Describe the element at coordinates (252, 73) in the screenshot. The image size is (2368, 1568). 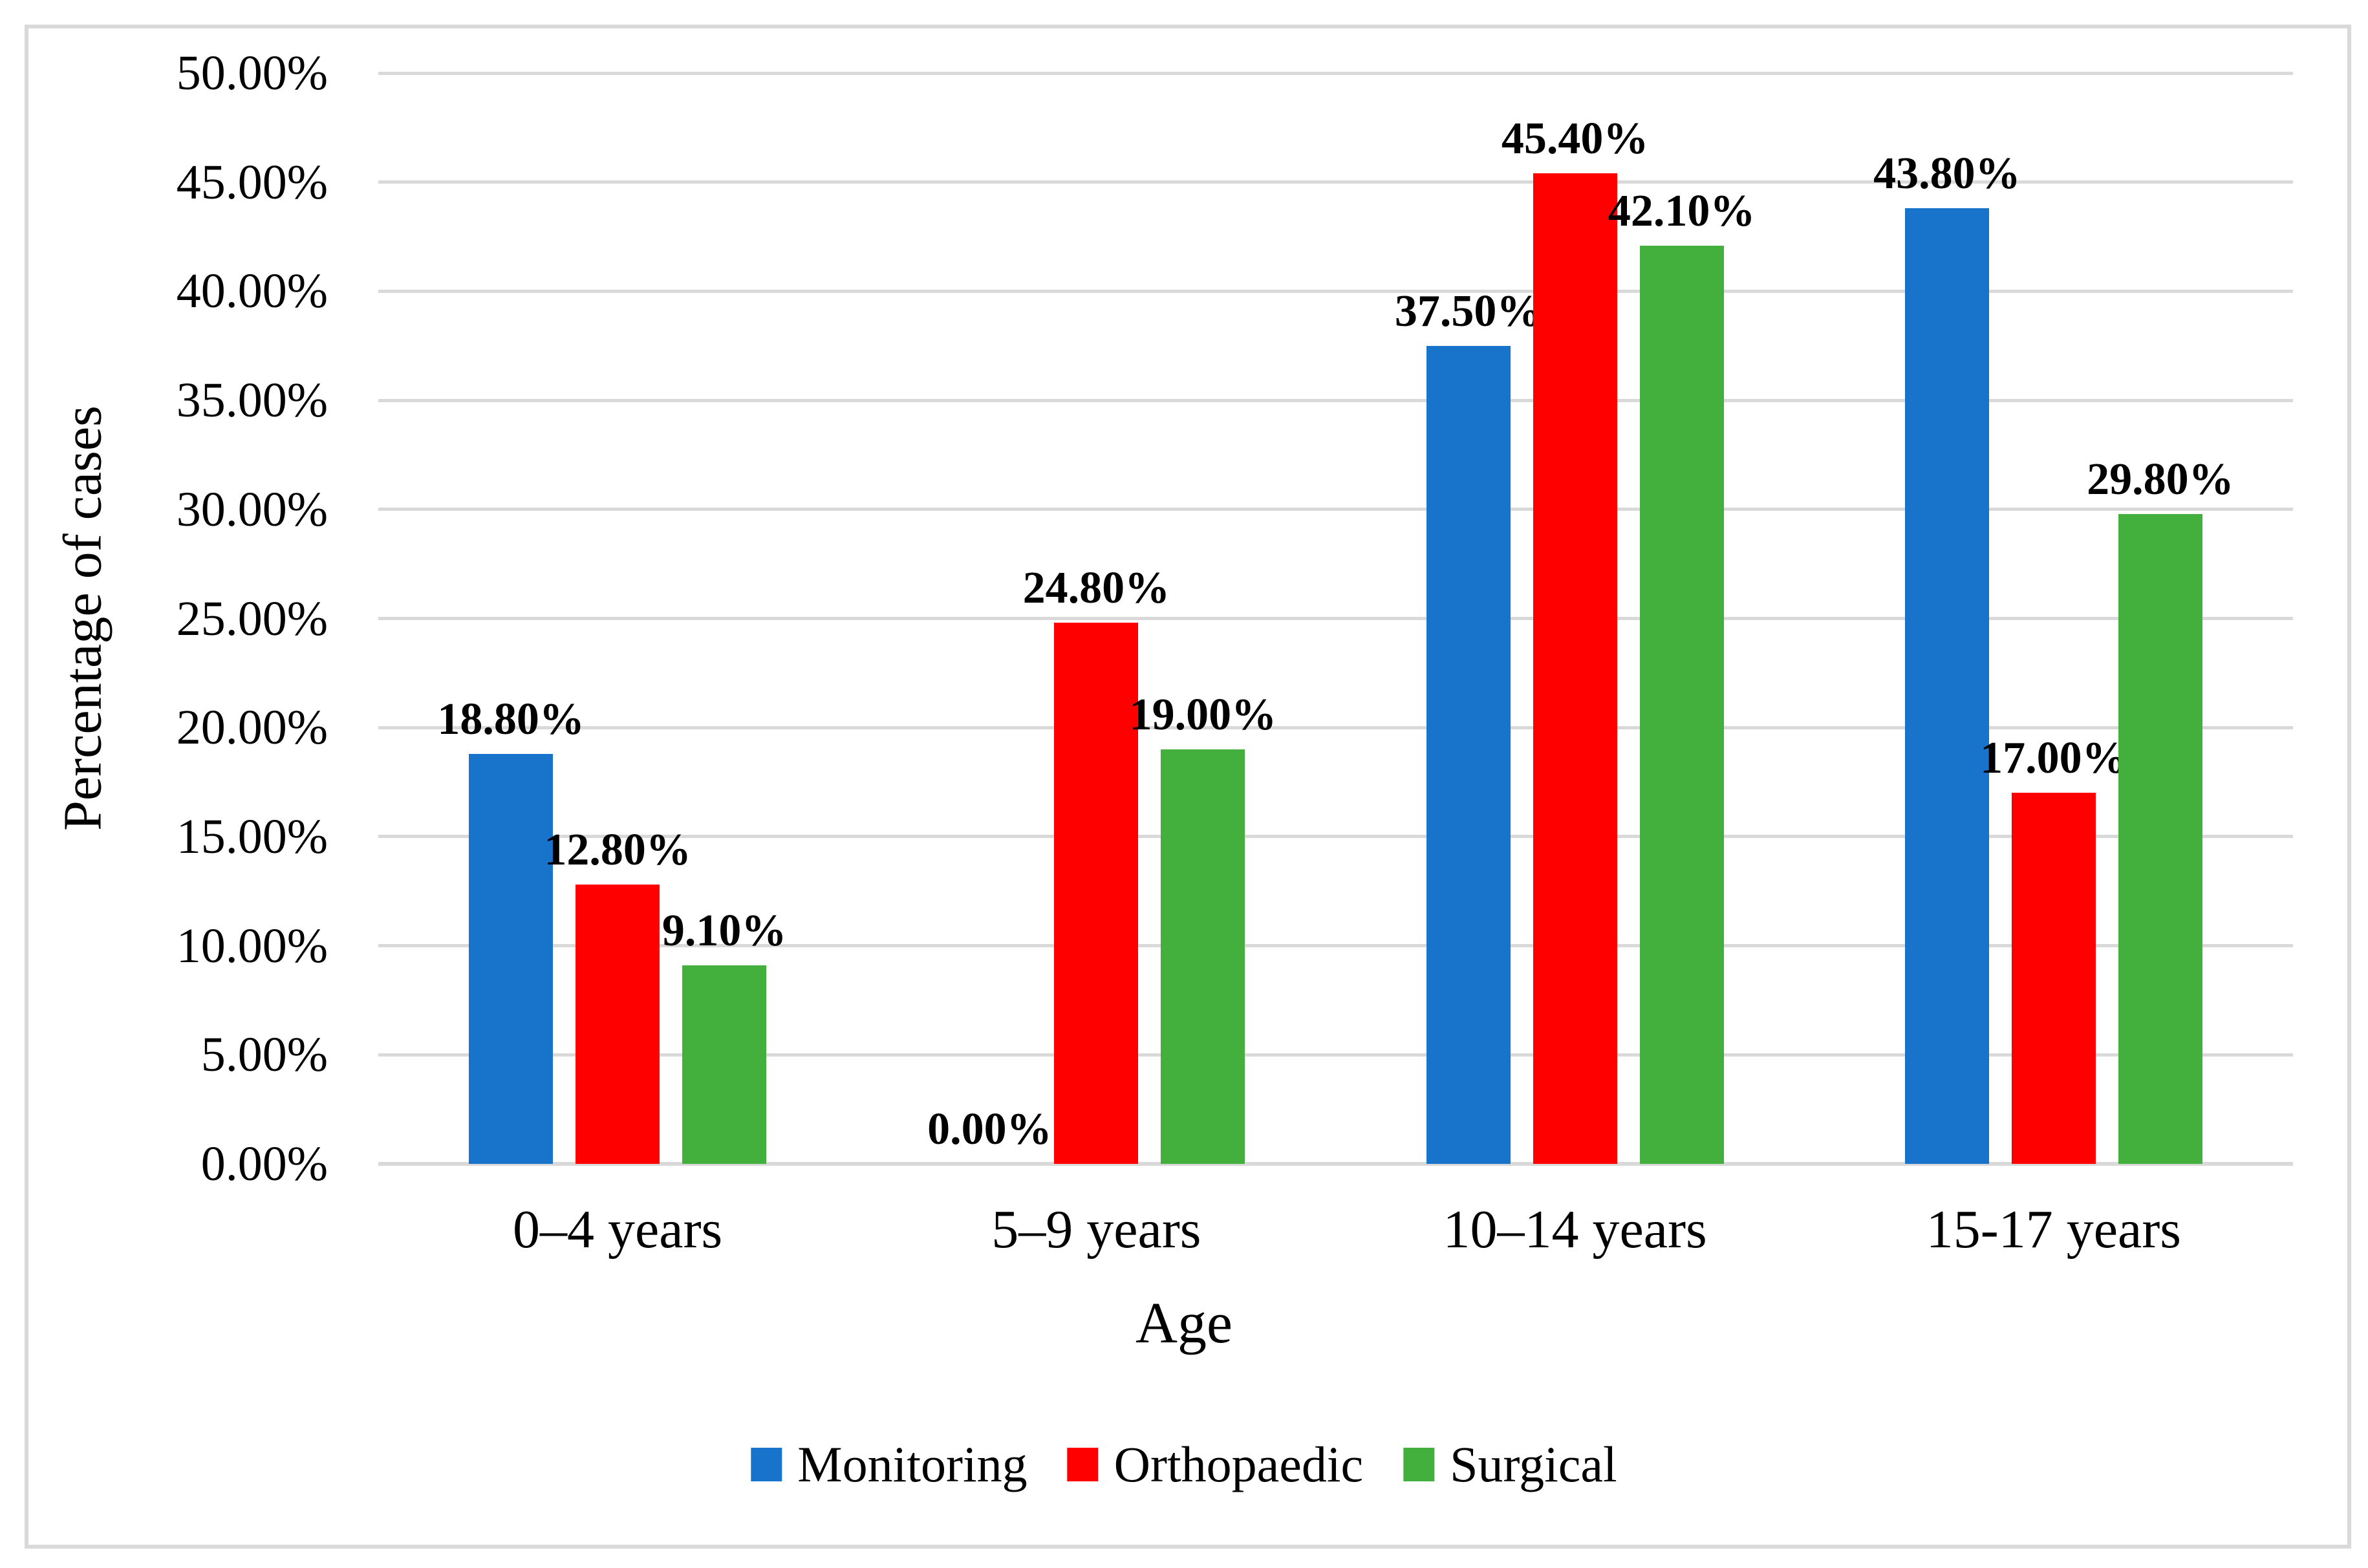
I see `y-tick-label-50: 50.00%` at that location.